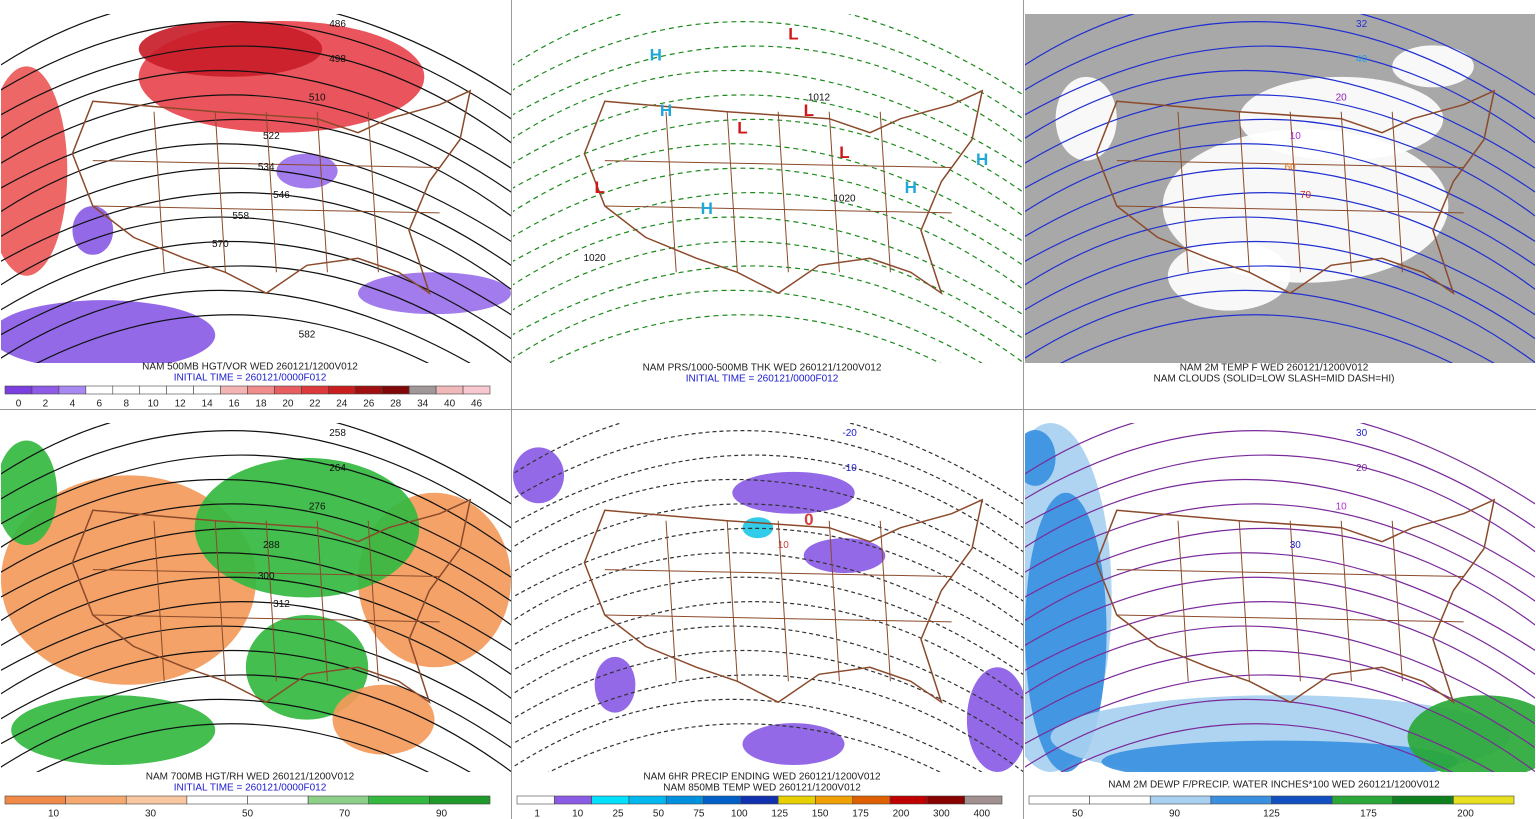  I want to click on colorbar-label: 125, so click(1271, 814).